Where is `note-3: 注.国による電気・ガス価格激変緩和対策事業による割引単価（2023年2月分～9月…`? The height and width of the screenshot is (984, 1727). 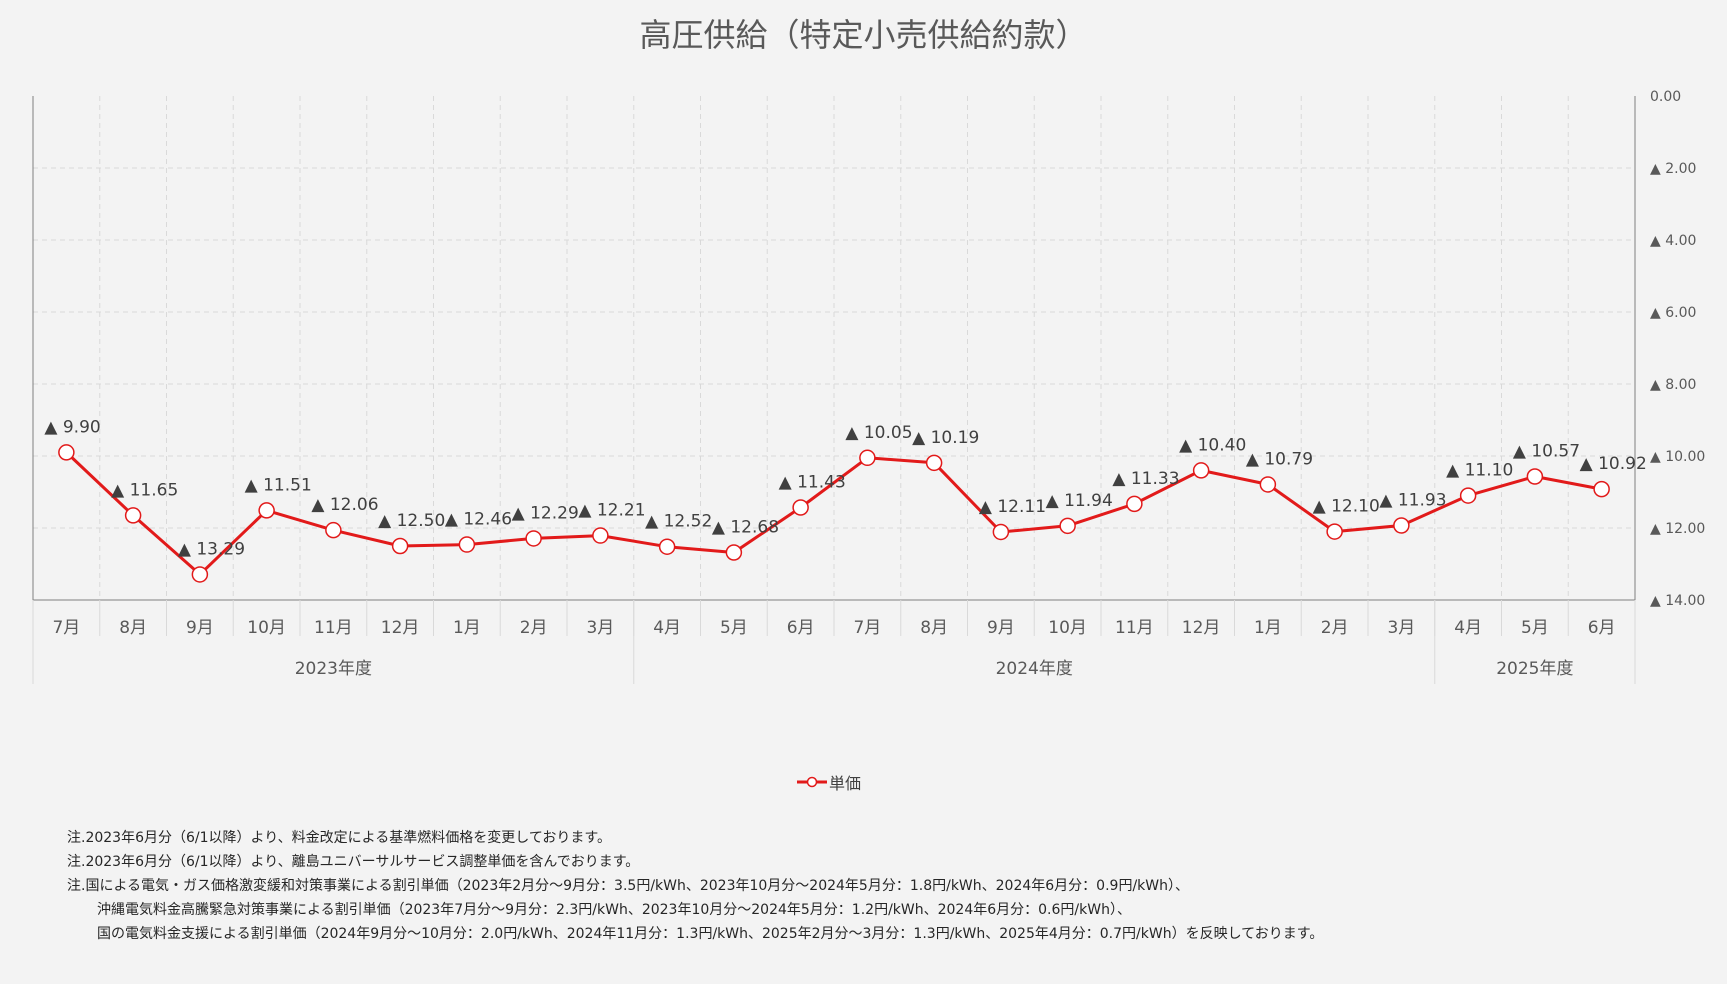
note-3: 注.国による電気・ガス価格激変緩和対策事業による割引単価（2023年2月分～9月… is located at coordinates (628, 886).